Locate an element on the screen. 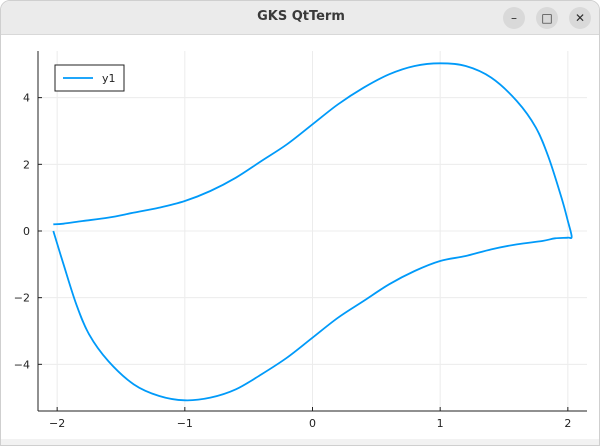 The width and height of the screenshot is (600, 446). y-tick-label: 2 is located at coordinates (26, 164).